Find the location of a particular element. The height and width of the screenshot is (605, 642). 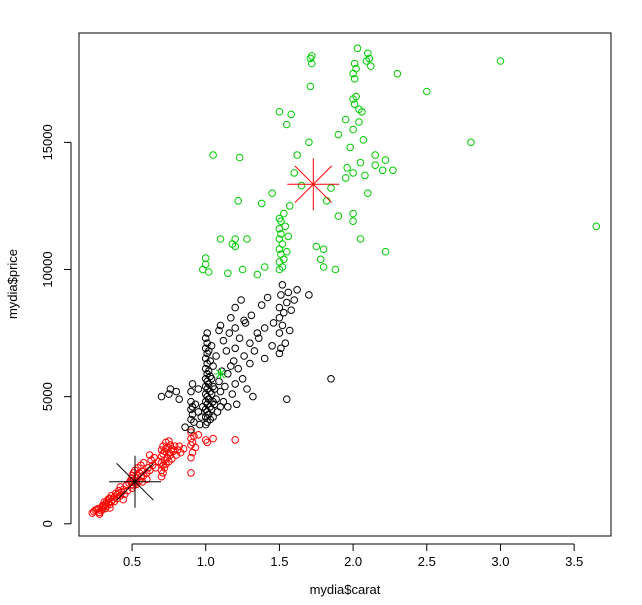

center-marker-cluster1 is located at coordinates (135, 481).